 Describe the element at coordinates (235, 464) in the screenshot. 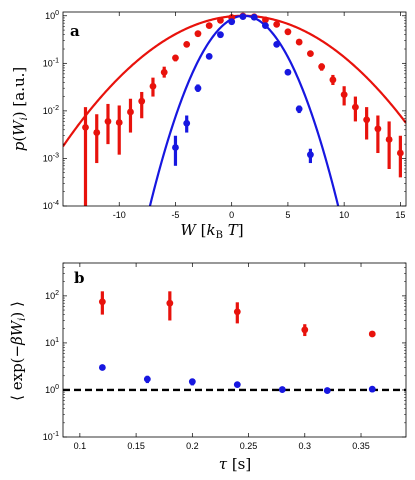

I see `panel-b-xlabel: τ [s]` at that location.